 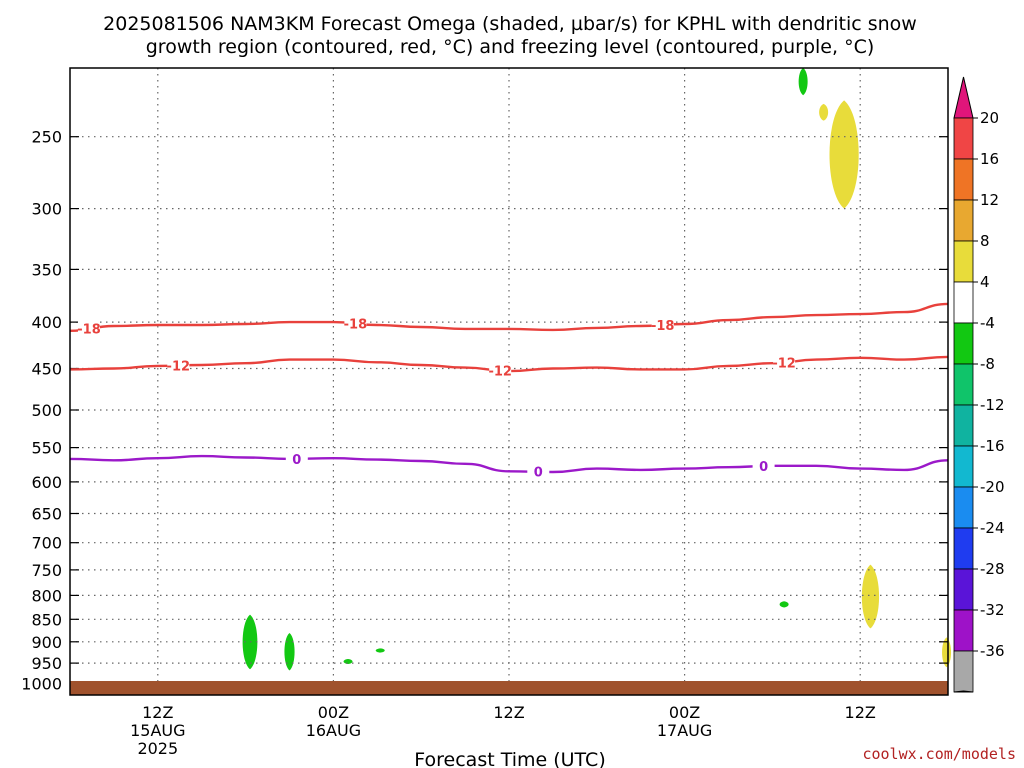 What do you see at coordinates (989, 118) in the screenshot?
I see `colorbar-label-0: 20` at bounding box center [989, 118].